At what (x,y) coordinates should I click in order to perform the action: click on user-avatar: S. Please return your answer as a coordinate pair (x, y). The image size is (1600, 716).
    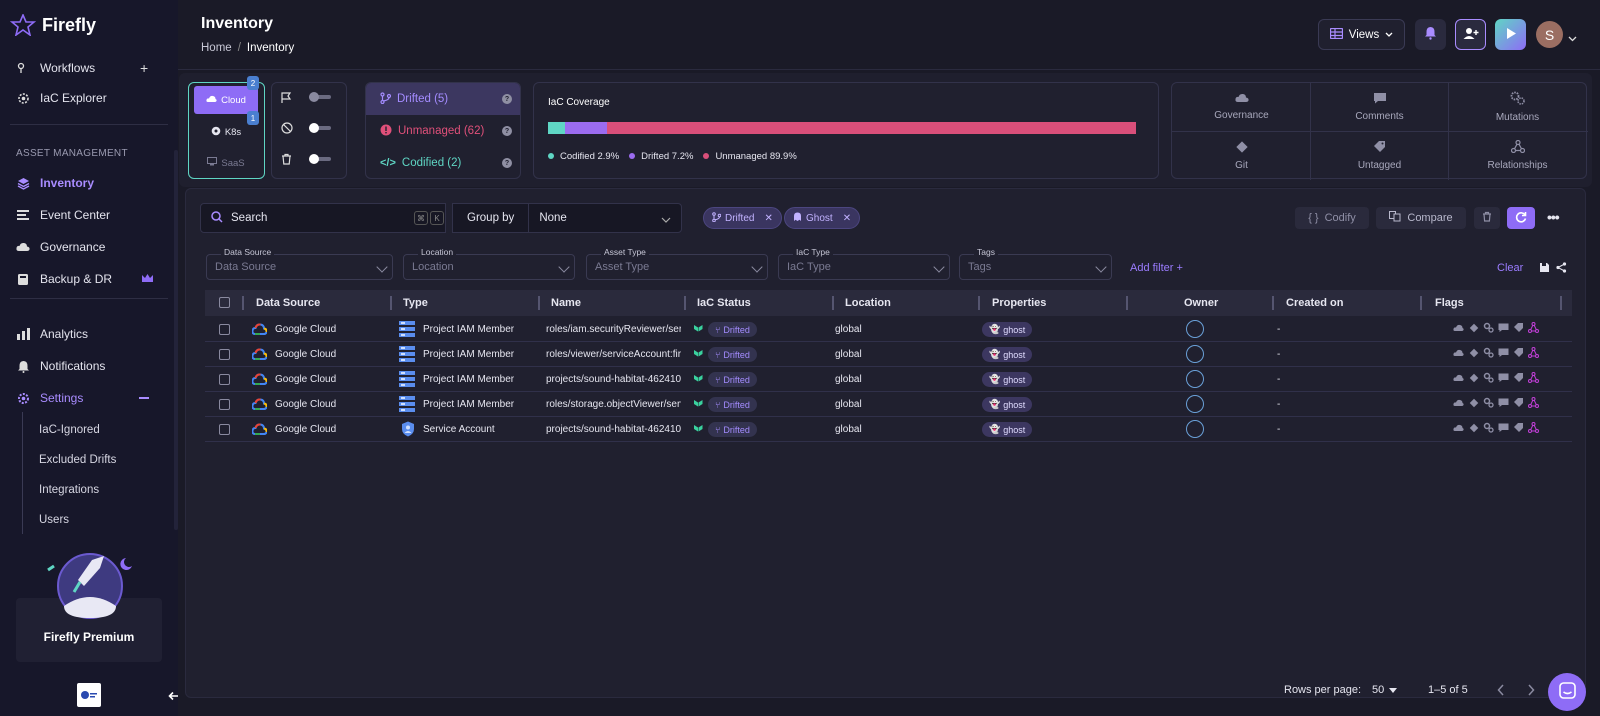
    Looking at the image, I should click on (1549, 34).